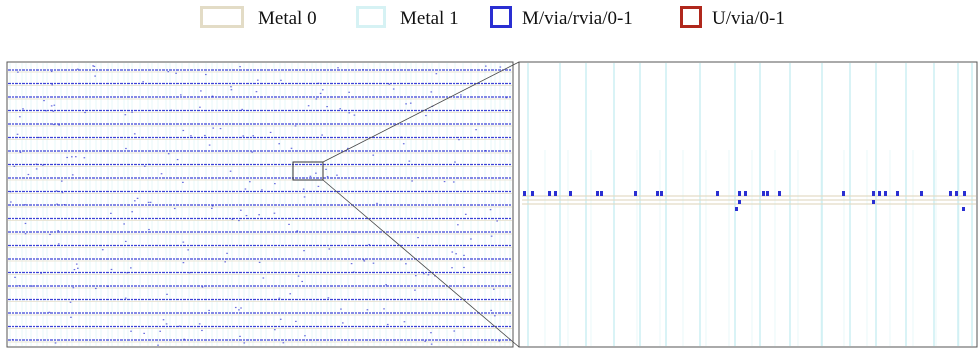 Image resolution: width=979 pixels, height=352 pixels. I want to click on metal-0-swatch, so click(222, 17).